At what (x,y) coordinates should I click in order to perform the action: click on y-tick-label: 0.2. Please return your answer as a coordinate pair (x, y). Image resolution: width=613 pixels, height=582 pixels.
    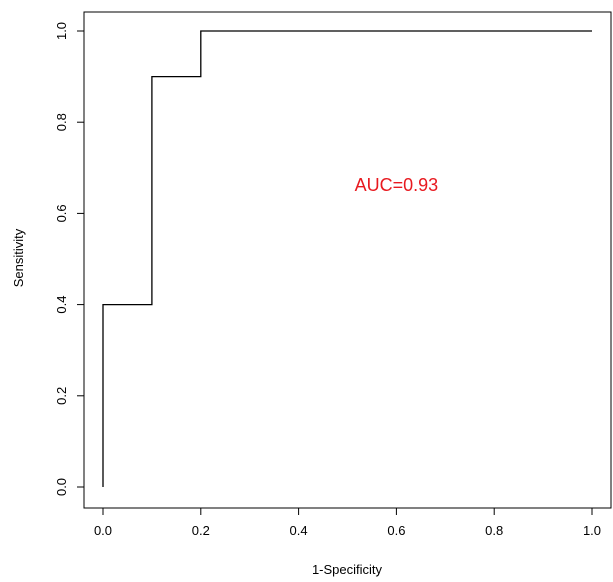
    Looking at the image, I should click on (61, 396).